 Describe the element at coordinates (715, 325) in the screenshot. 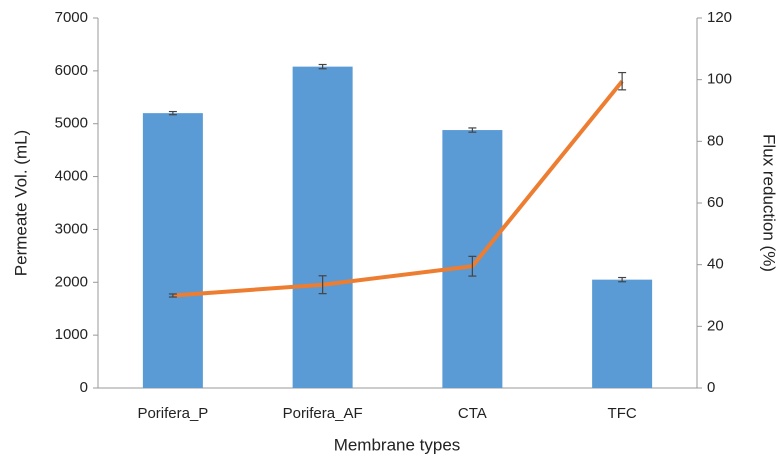

I see `y2-tick-label: 20` at that location.